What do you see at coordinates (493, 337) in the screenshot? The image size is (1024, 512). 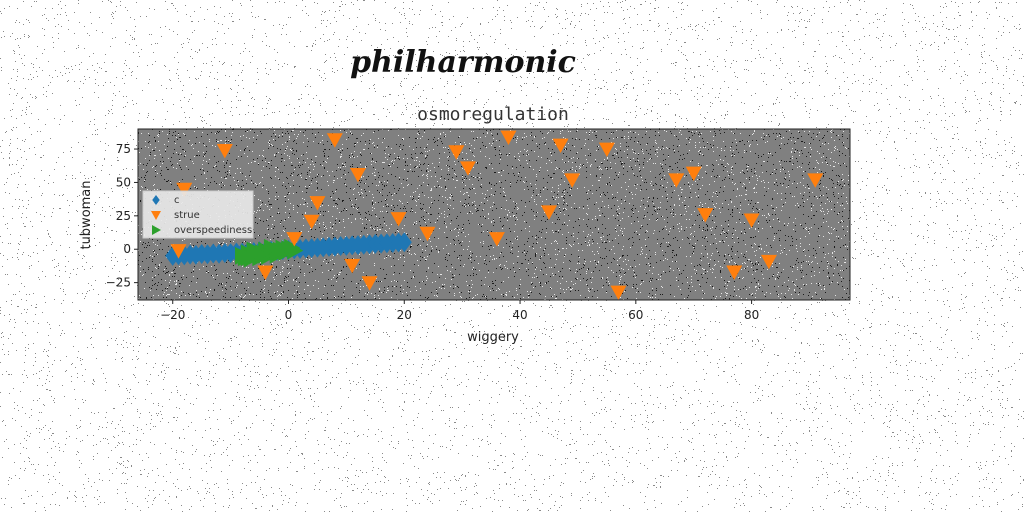 I see `x-axis-label: wiggery` at bounding box center [493, 337].